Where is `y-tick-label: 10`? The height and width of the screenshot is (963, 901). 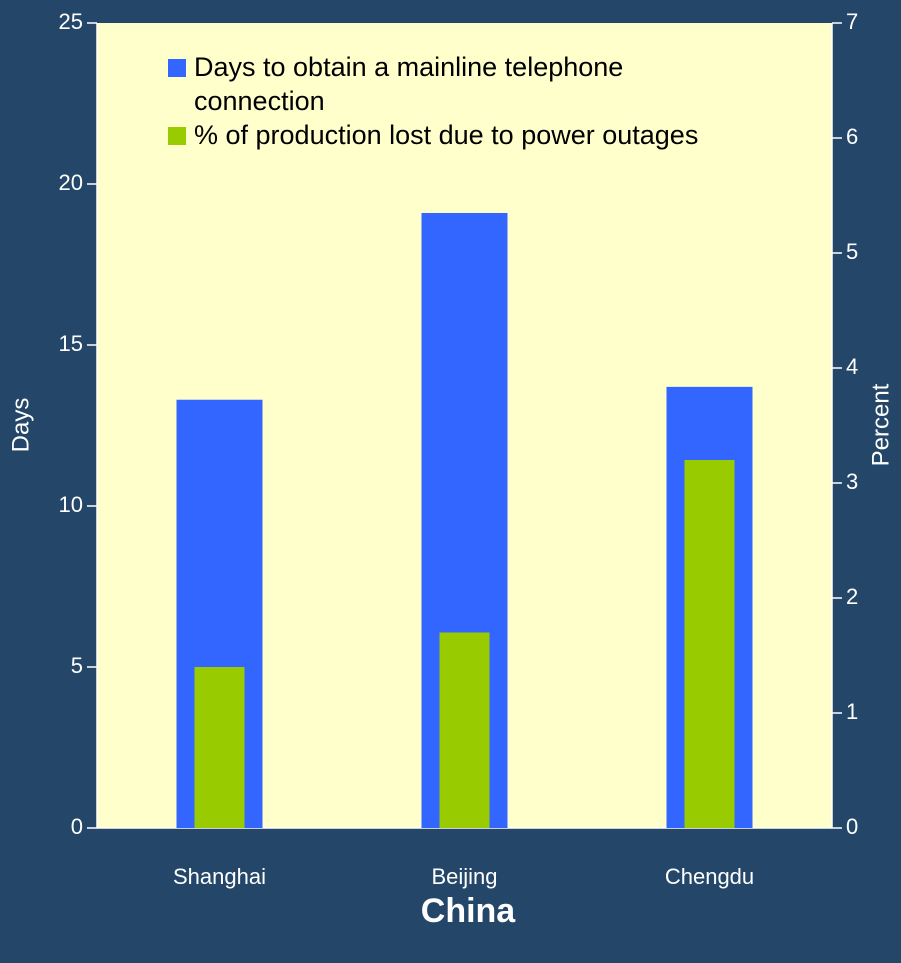 y-tick-label: 10 is located at coordinates (71, 504).